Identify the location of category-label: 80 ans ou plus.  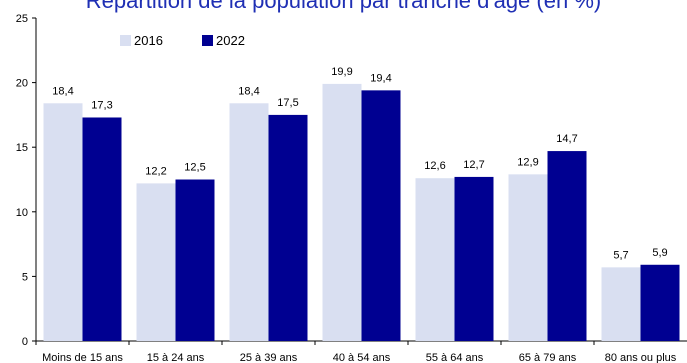
(641, 357).